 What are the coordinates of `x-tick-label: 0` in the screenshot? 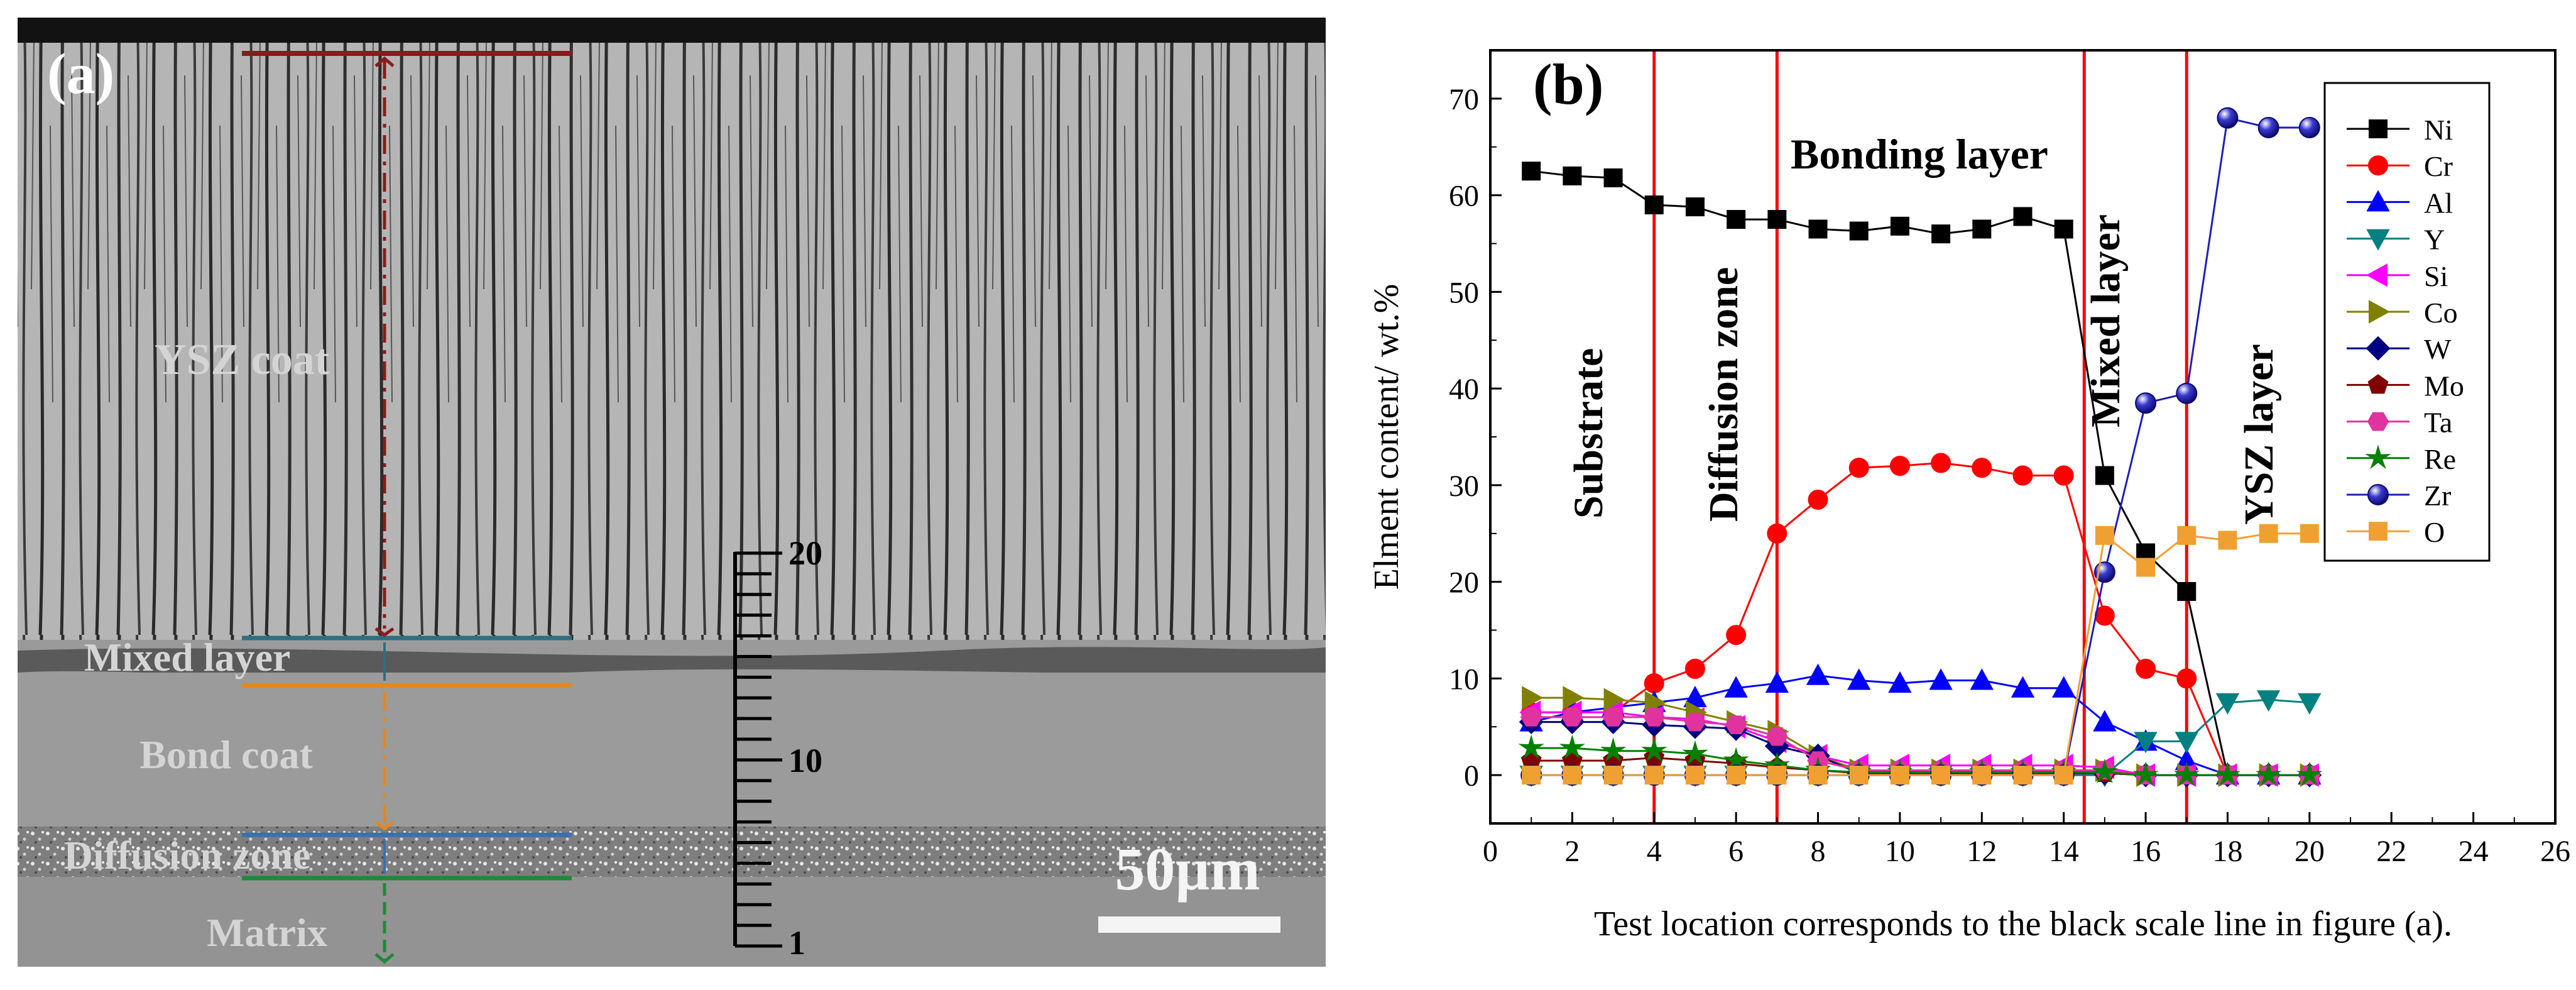 It's located at (1491, 851).